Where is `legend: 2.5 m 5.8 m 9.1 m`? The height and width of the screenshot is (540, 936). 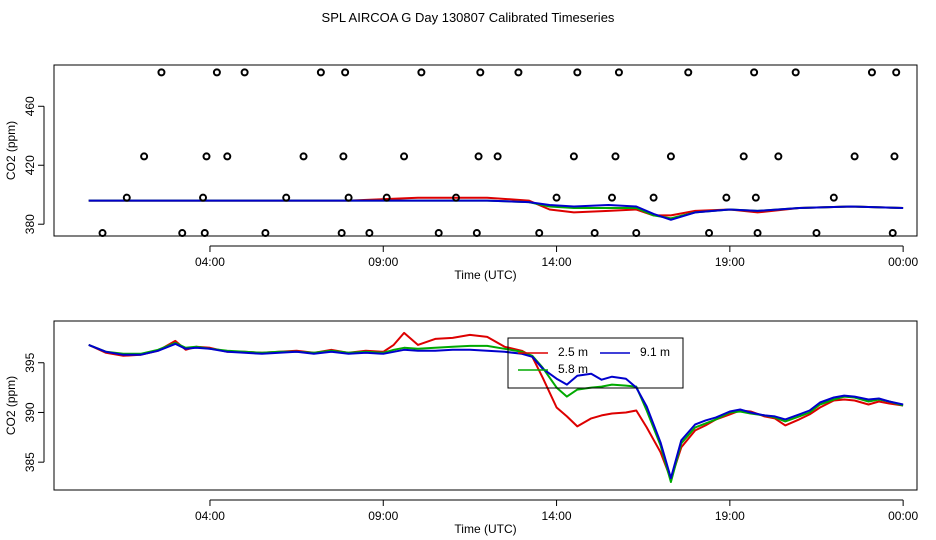
legend: 2.5 m 5.8 m 9.1 m is located at coordinates (595, 363).